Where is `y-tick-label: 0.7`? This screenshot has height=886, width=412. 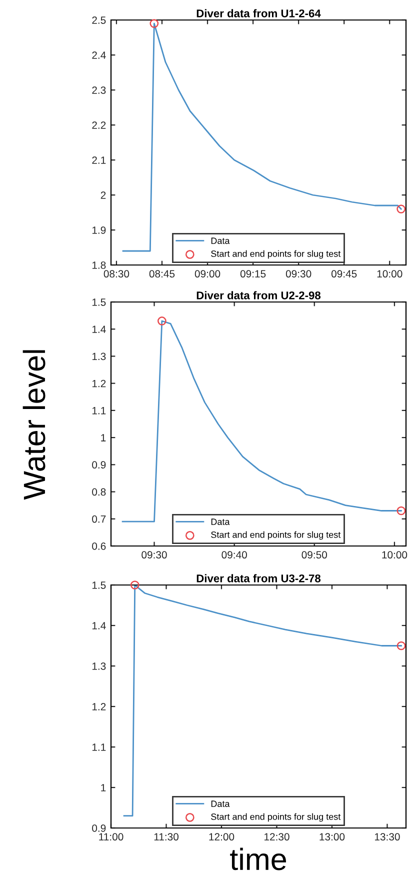
y-tick-label: 0.7 is located at coordinates (99, 519).